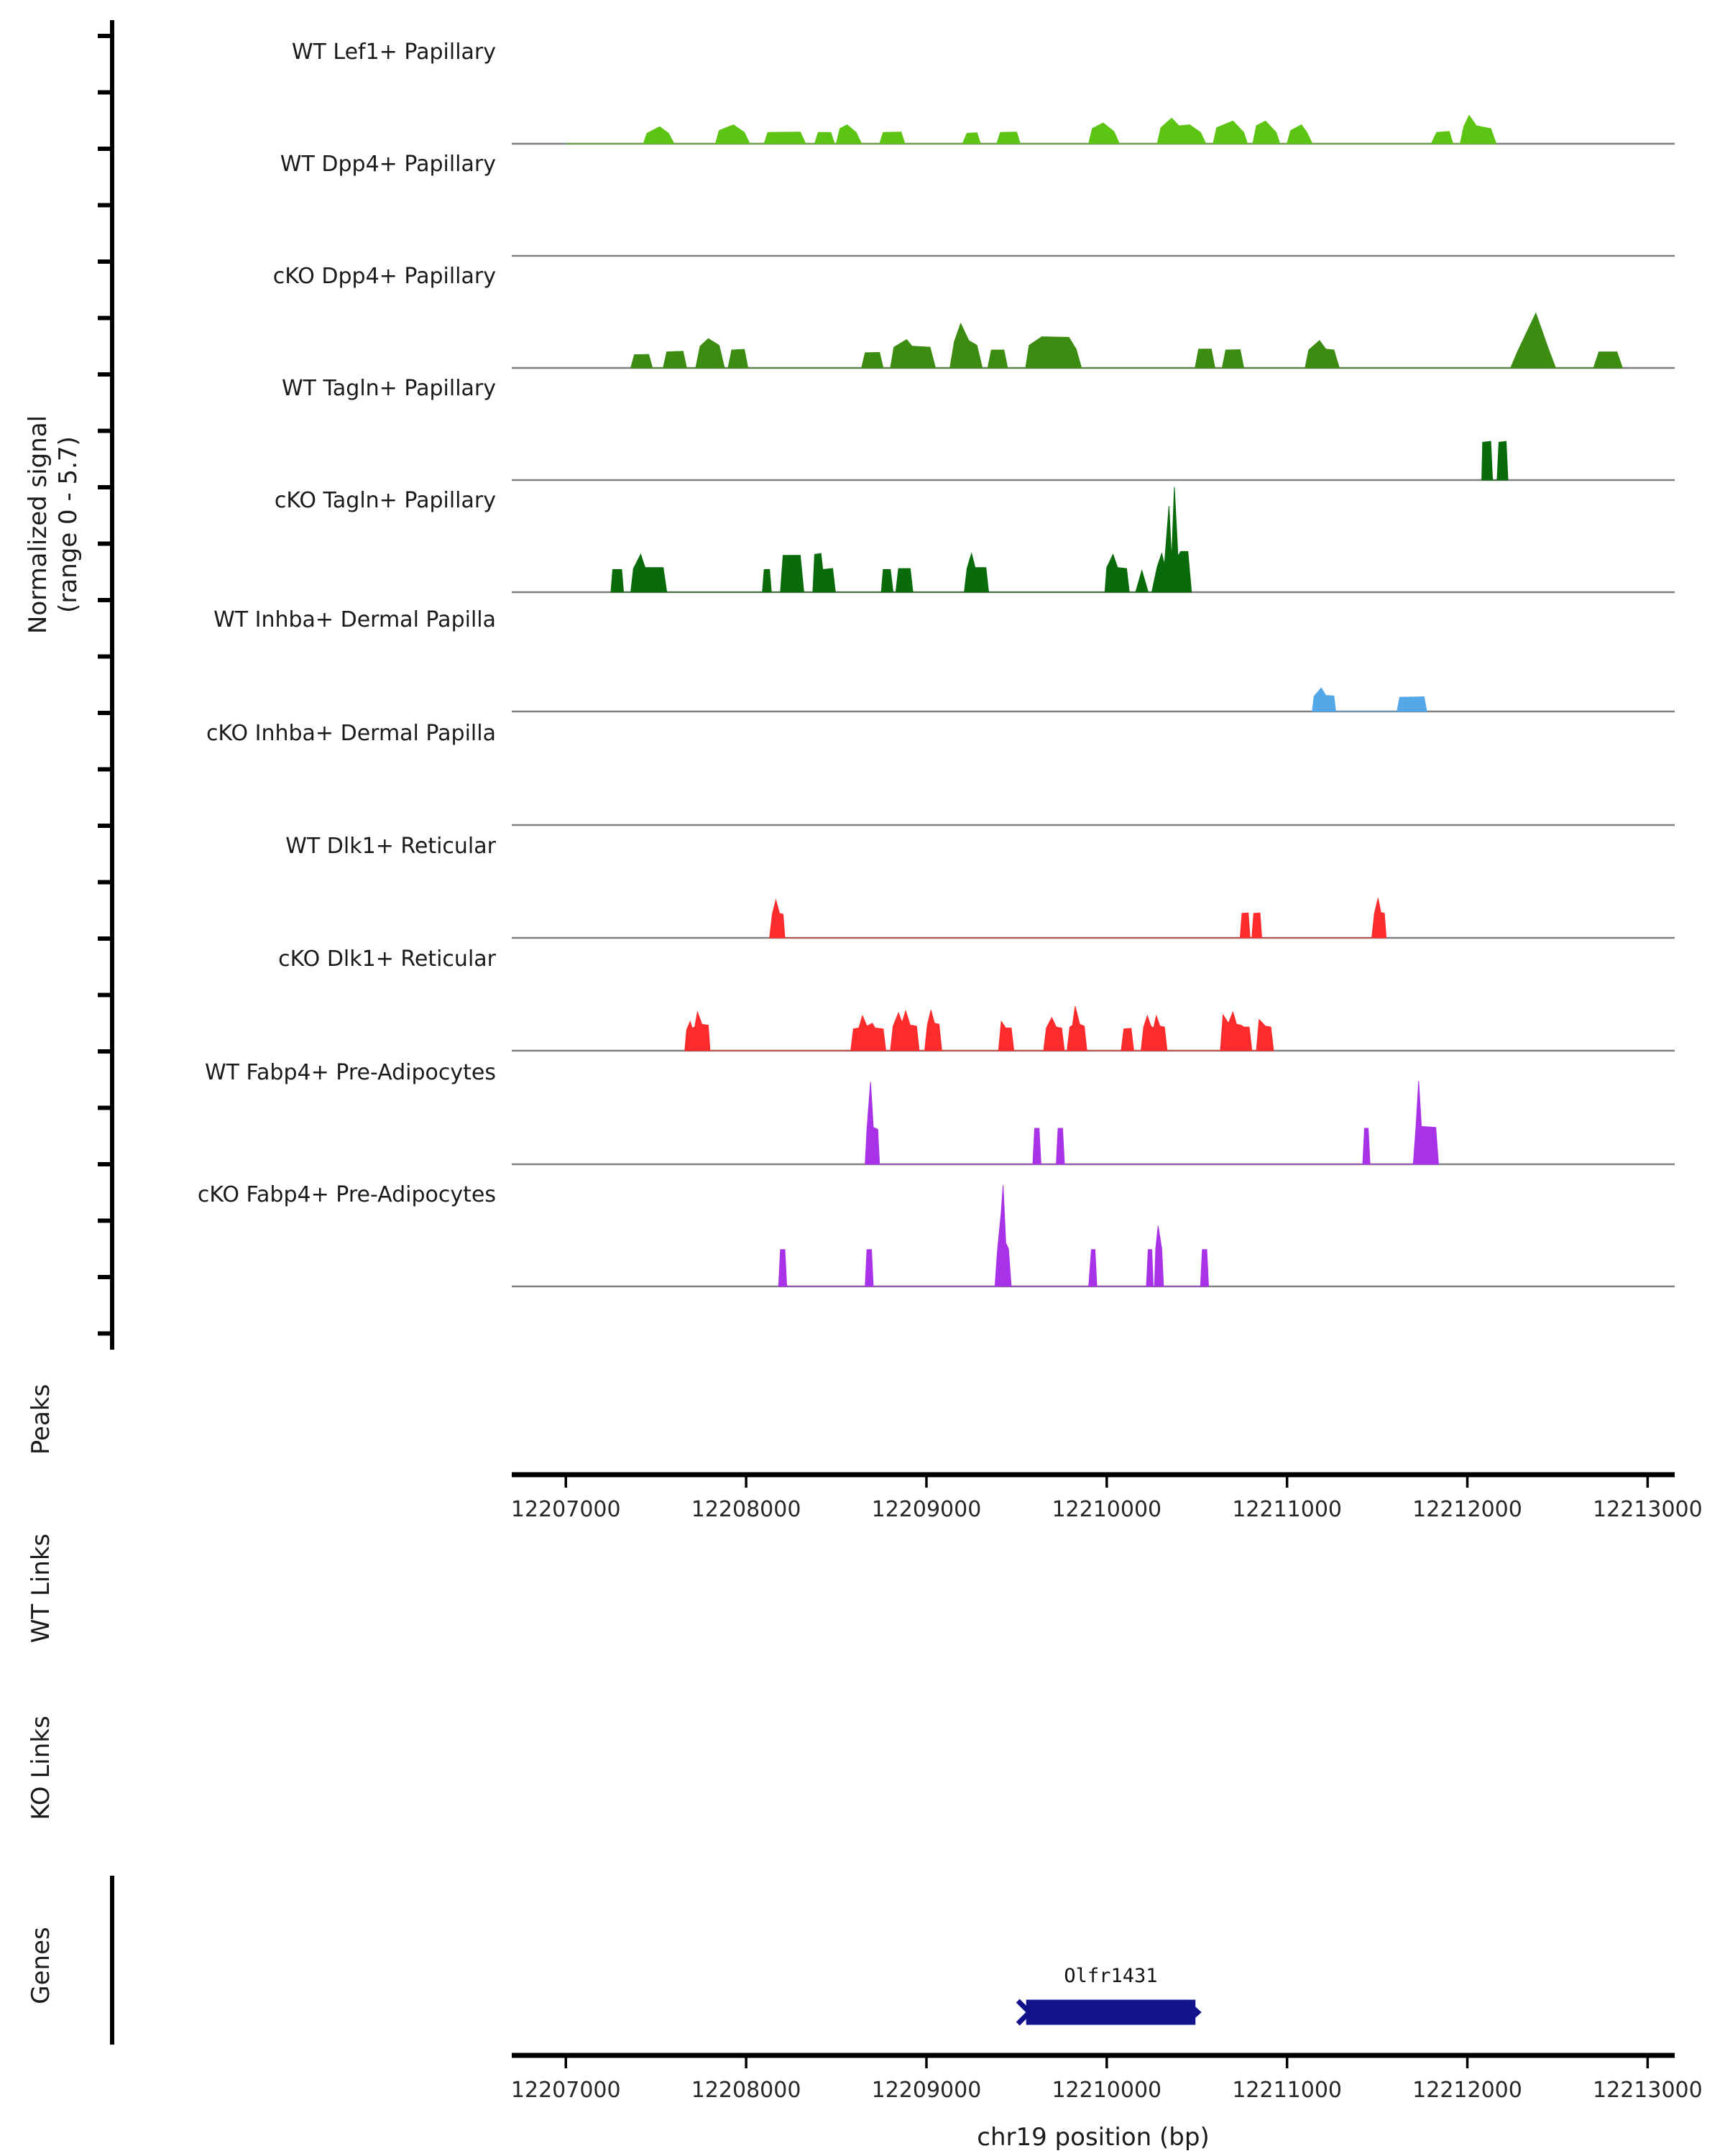 The image size is (1725, 2156). What do you see at coordinates (1093, 2137) in the screenshot?
I see `x-axis-title: chr19 position (bp)` at bounding box center [1093, 2137].